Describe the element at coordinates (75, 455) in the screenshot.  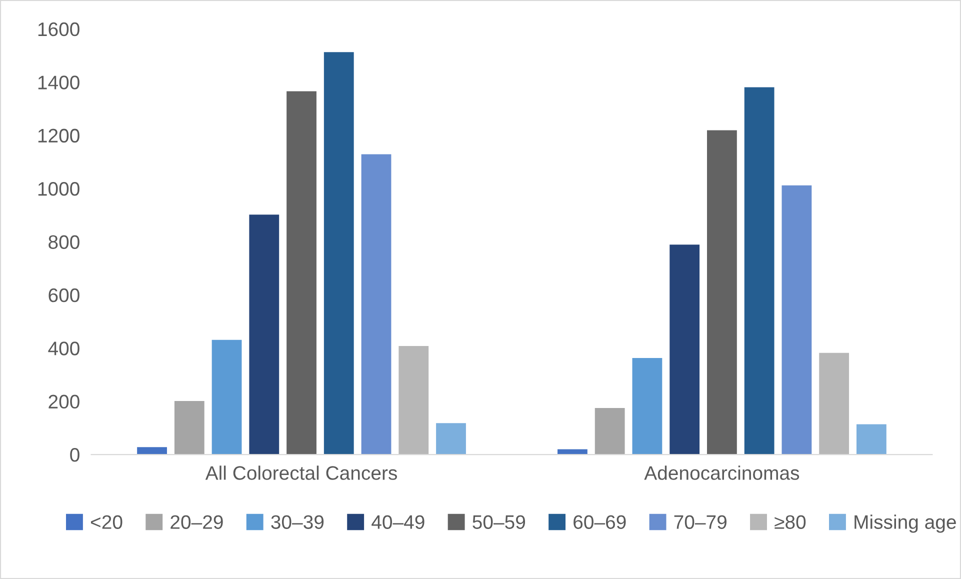
I see `y-tick-label: 0` at that location.